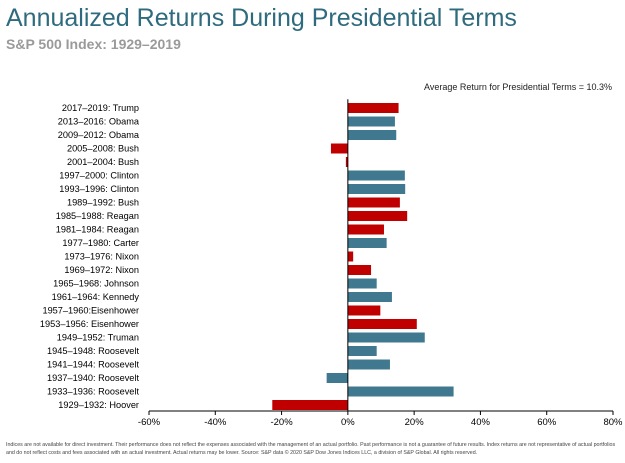 The width and height of the screenshot is (625, 463). Describe the element at coordinates (100, 243) in the screenshot. I see `category-label: 1977–1980: Carter` at that location.